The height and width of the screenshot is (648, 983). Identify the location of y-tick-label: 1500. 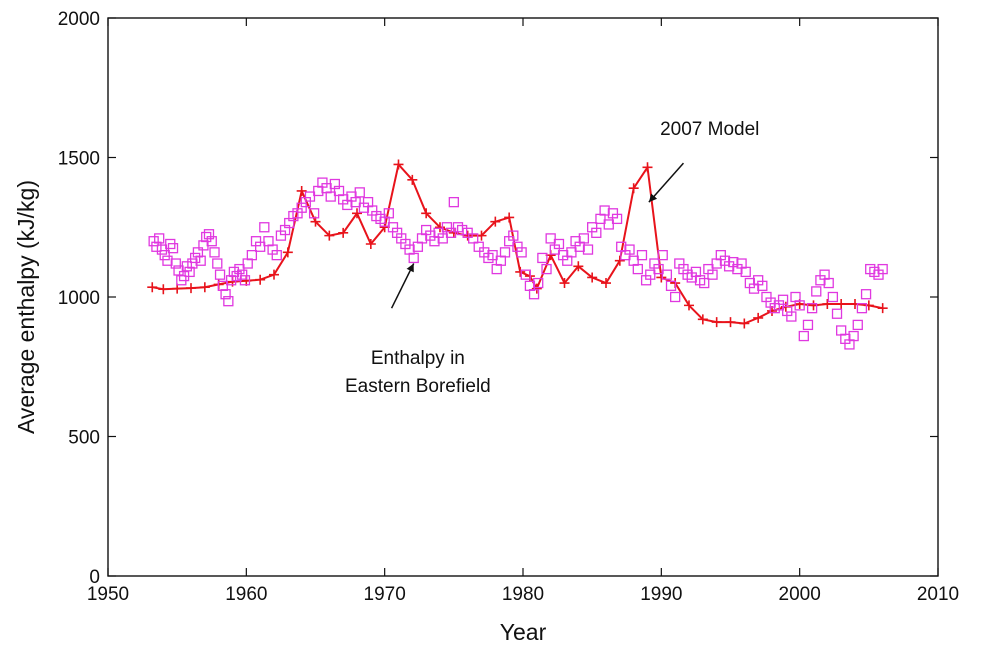
(79, 159).